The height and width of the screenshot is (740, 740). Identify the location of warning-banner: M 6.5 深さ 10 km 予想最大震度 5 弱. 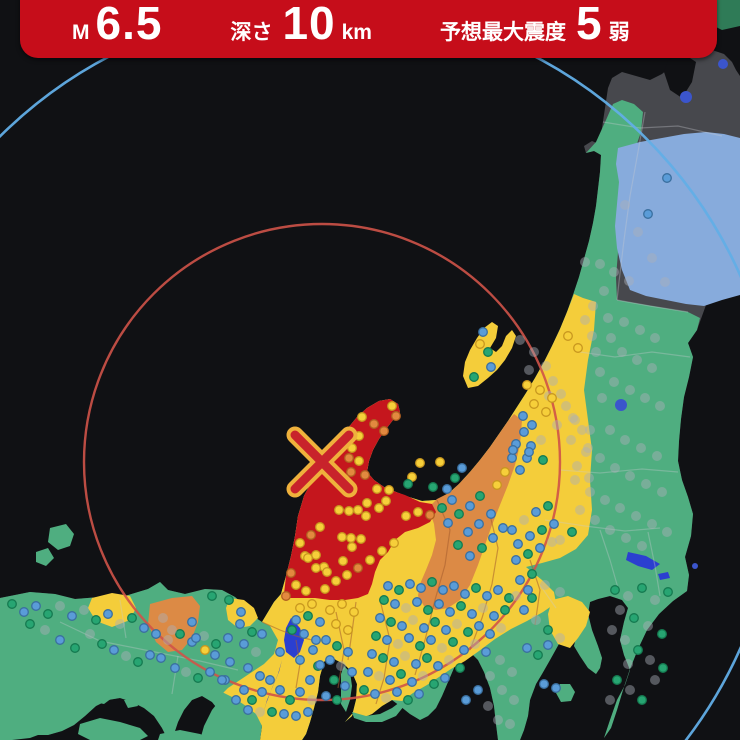
(368, 29).